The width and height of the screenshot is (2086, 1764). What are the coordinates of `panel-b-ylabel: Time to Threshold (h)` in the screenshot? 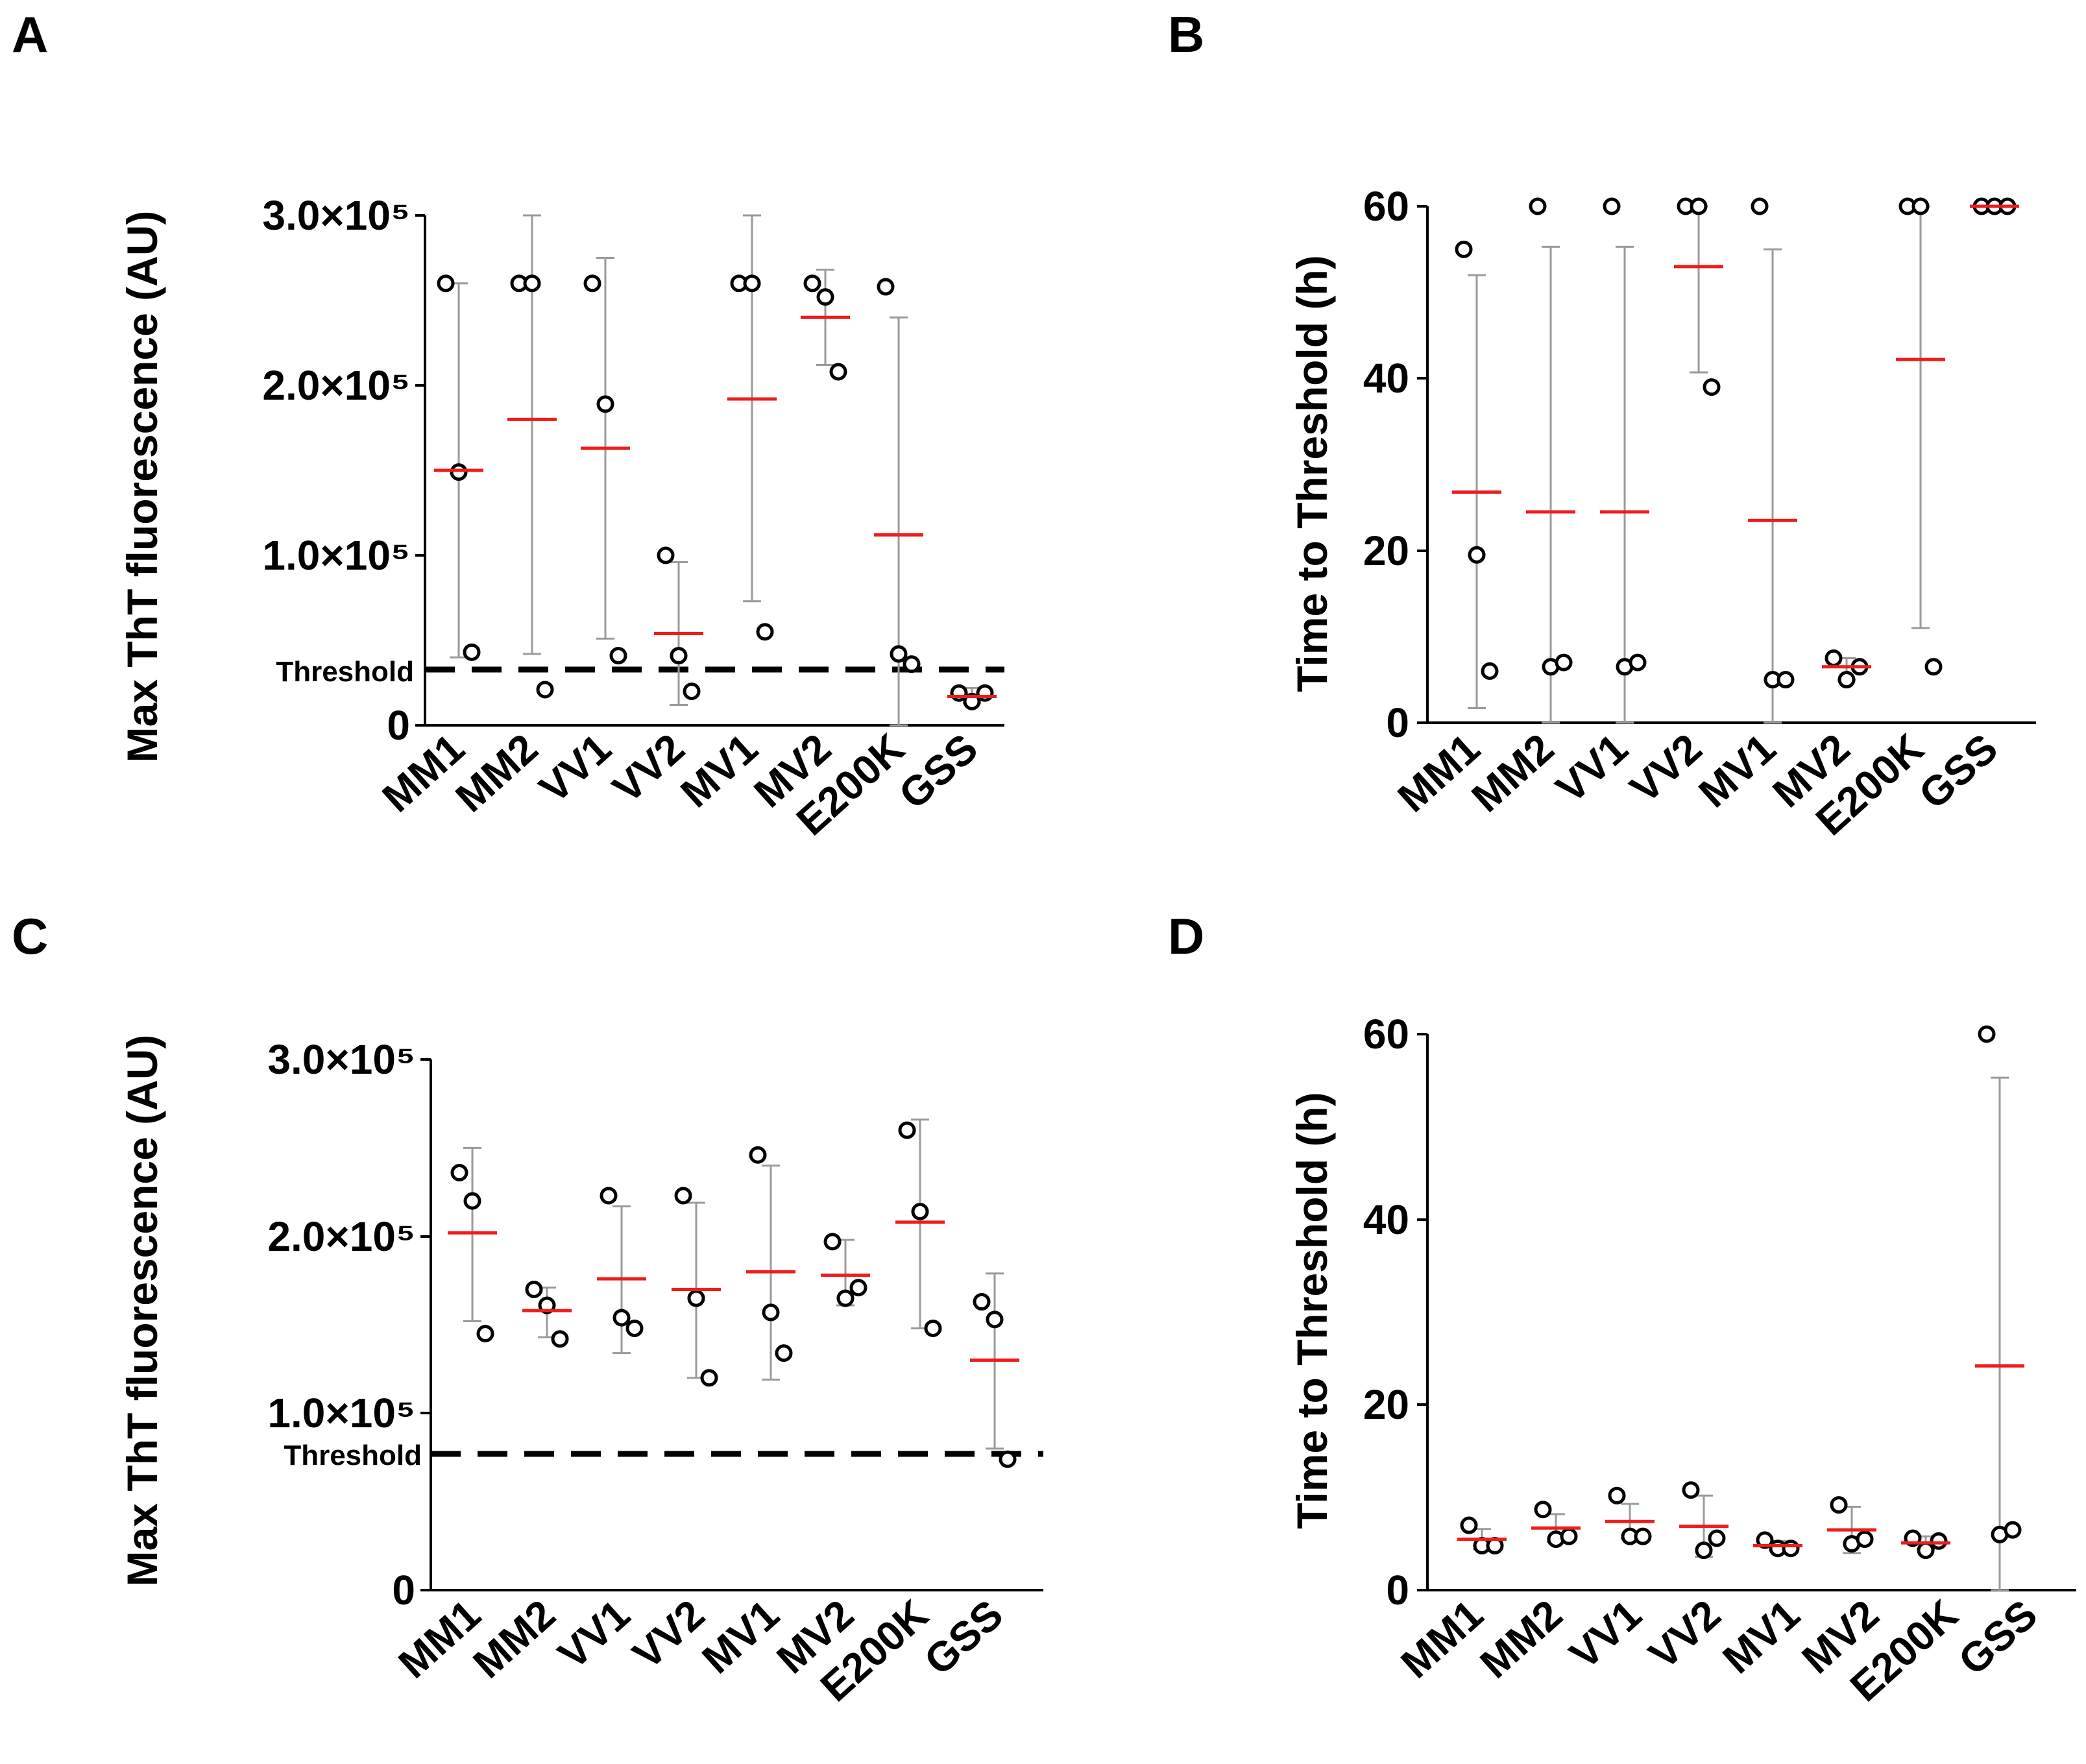 It's located at (1312, 473).